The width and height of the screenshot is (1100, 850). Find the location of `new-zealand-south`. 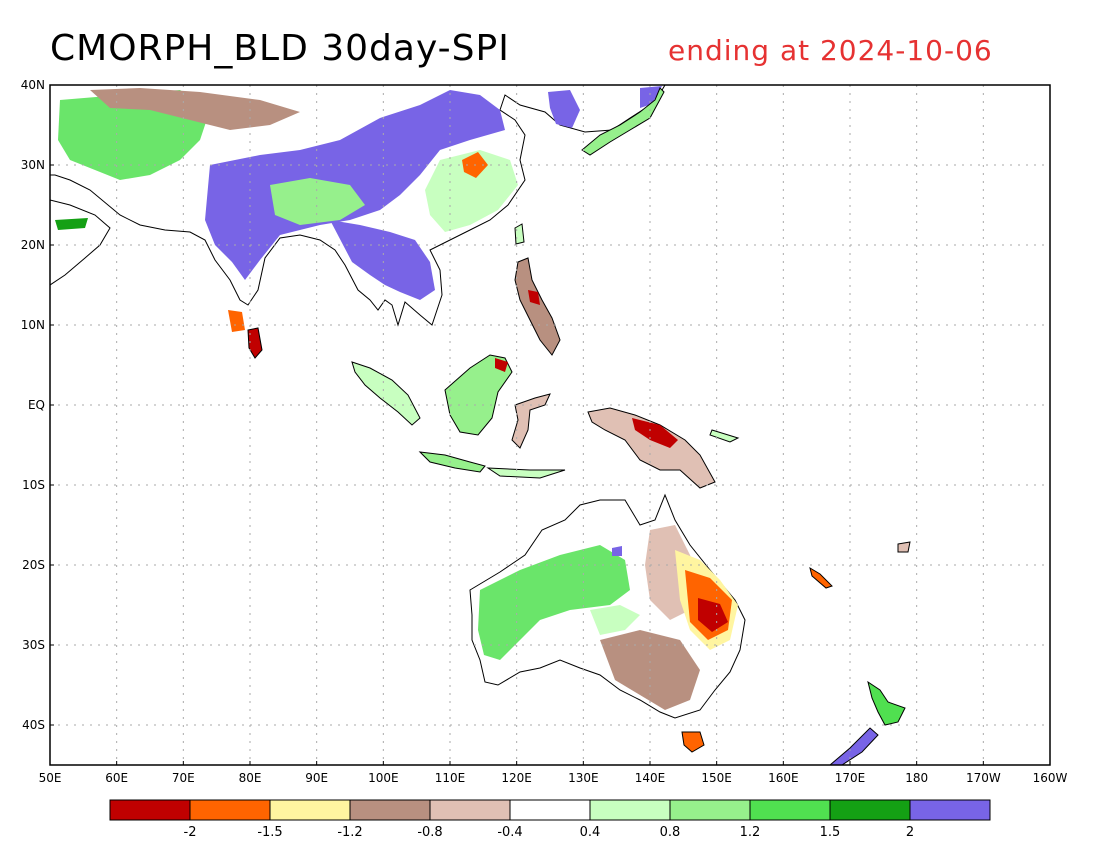

new-zealand-south is located at coordinates (854, 746).